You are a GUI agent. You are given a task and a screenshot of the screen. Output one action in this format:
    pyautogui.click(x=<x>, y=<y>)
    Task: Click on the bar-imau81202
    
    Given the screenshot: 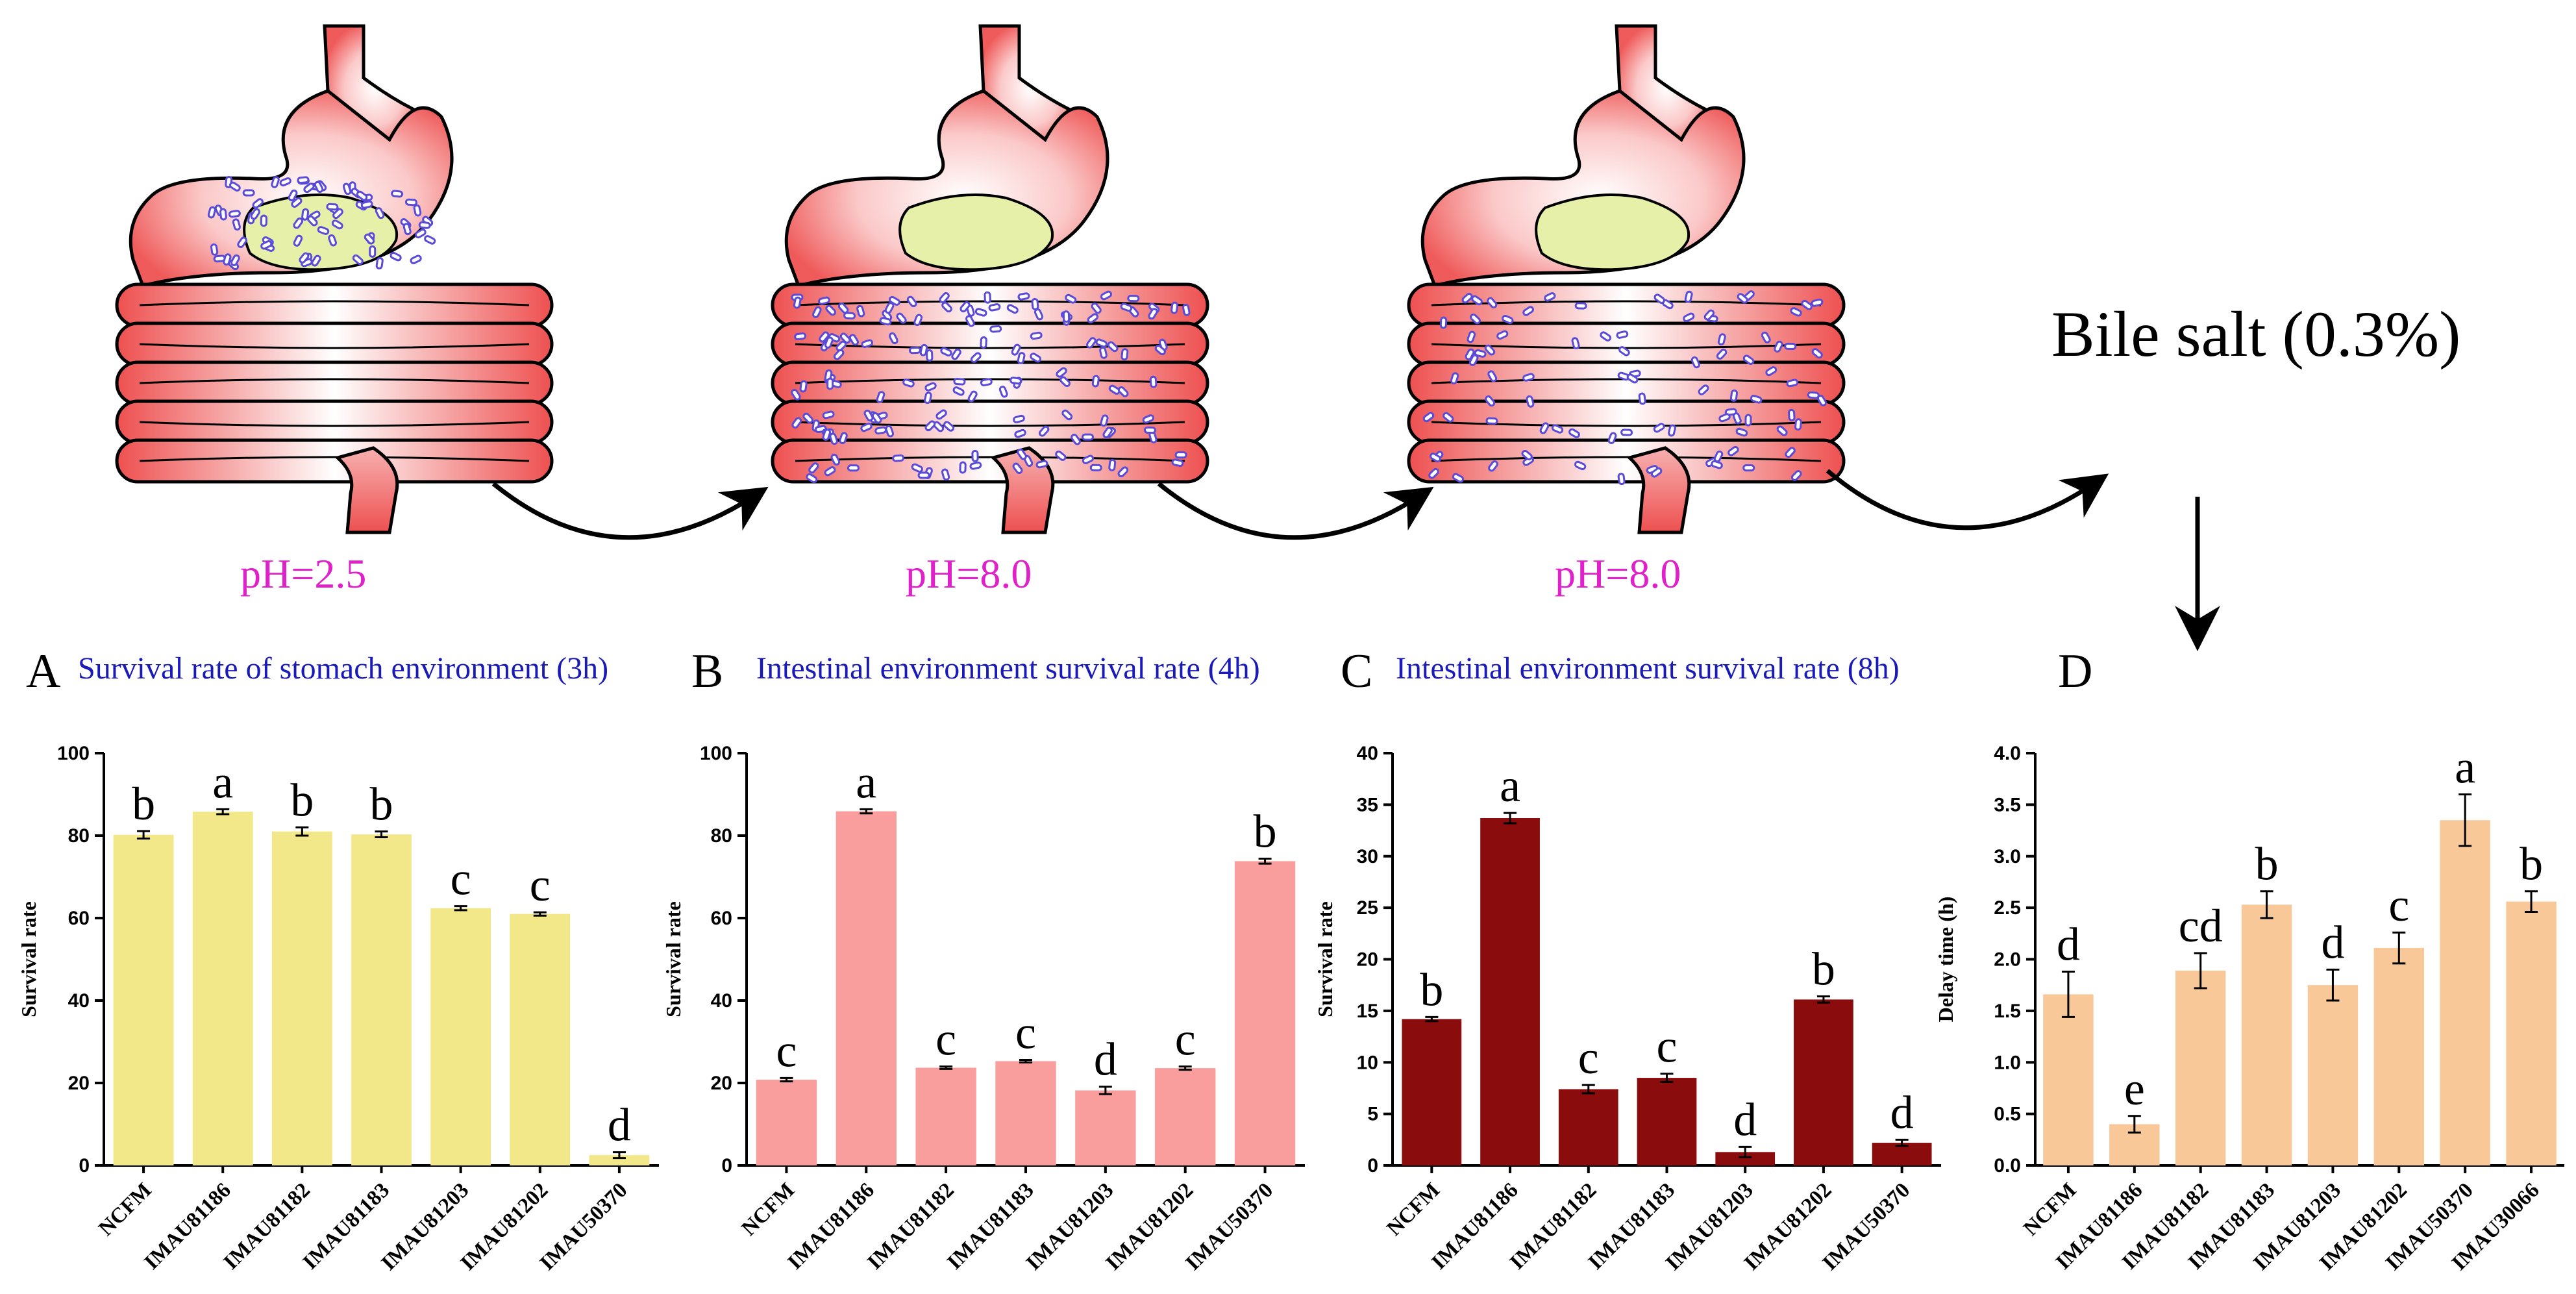 What is the action you would take?
    pyautogui.click(x=2399, y=1057)
    